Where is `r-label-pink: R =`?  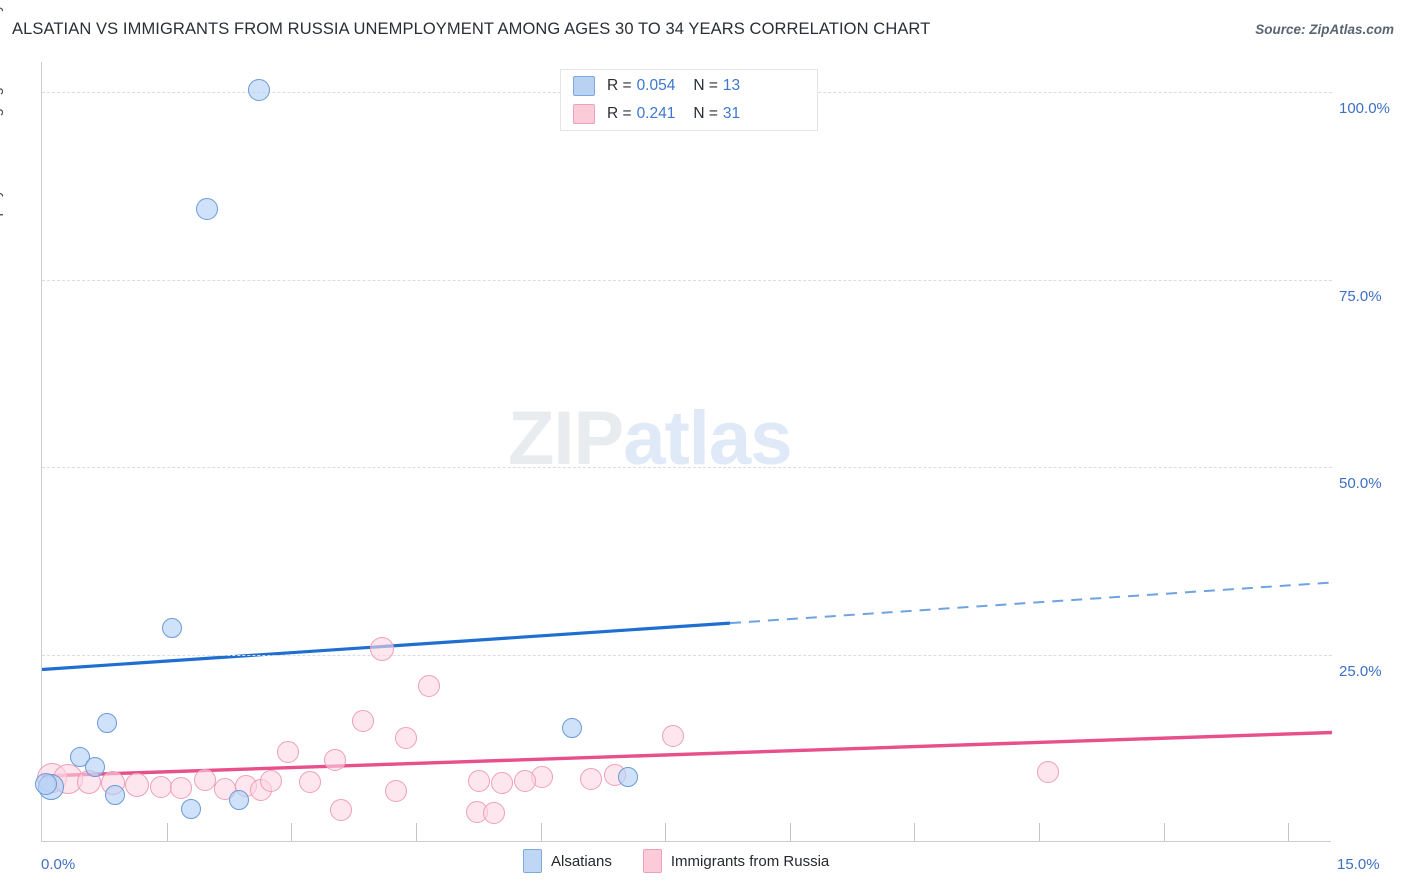
r-label-pink: R = is located at coordinates (619, 113).